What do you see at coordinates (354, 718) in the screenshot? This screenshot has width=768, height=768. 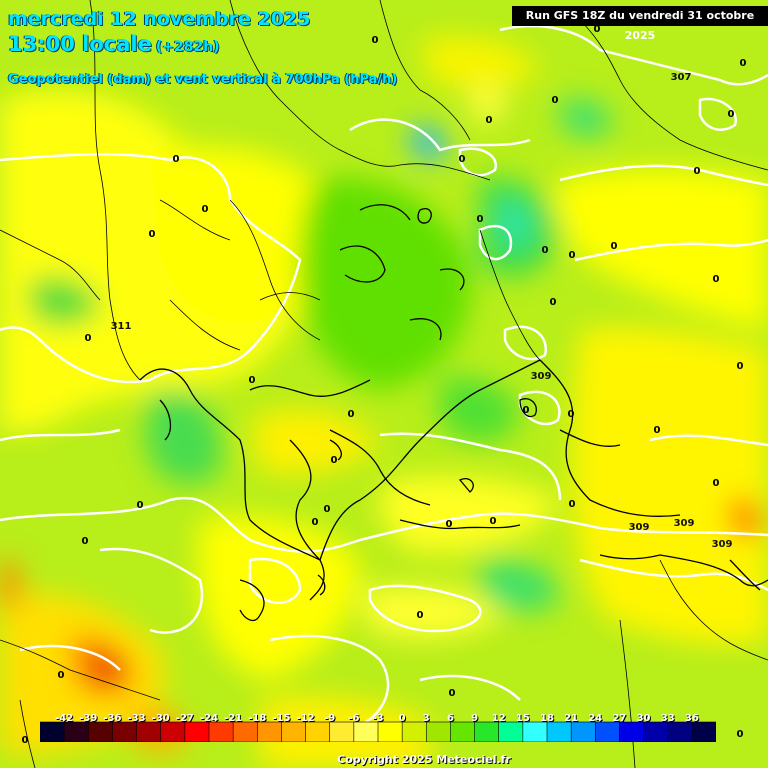 I see `legend-label: -6` at bounding box center [354, 718].